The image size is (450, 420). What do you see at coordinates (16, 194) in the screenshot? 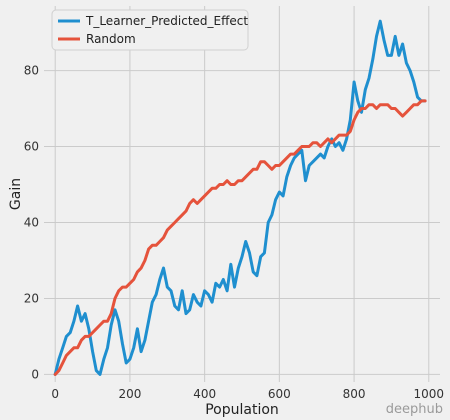
I see `y-axis-label: Gain` at bounding box center [16, 194].